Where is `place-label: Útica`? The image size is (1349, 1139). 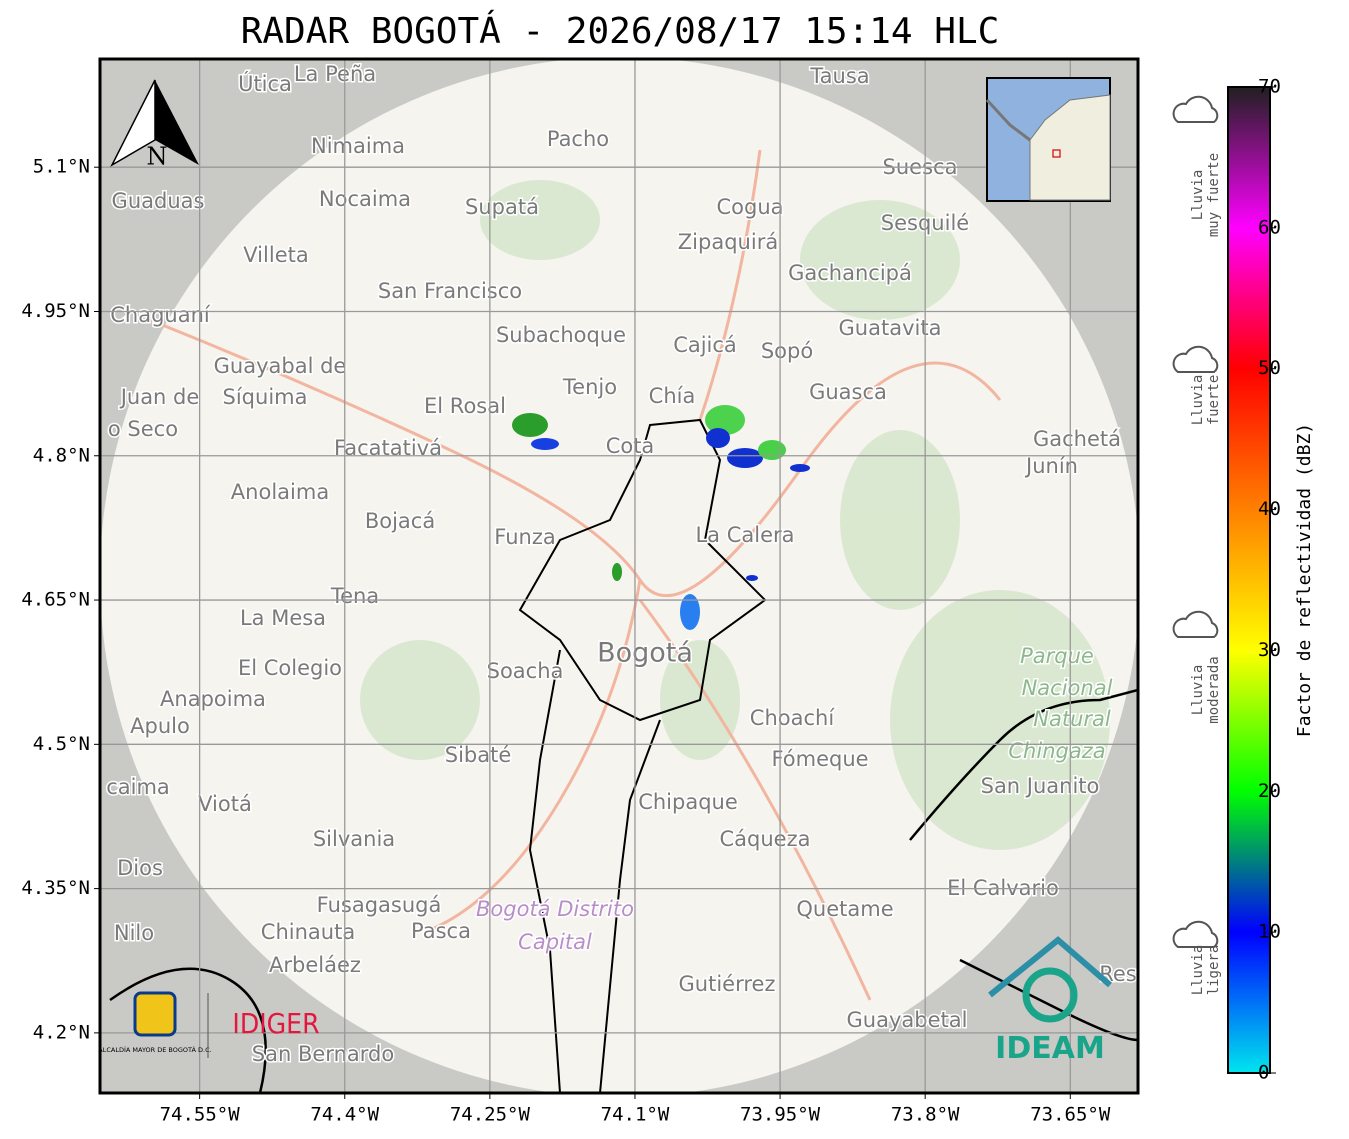
place-label: Útica is located at coordinates (265, 83).